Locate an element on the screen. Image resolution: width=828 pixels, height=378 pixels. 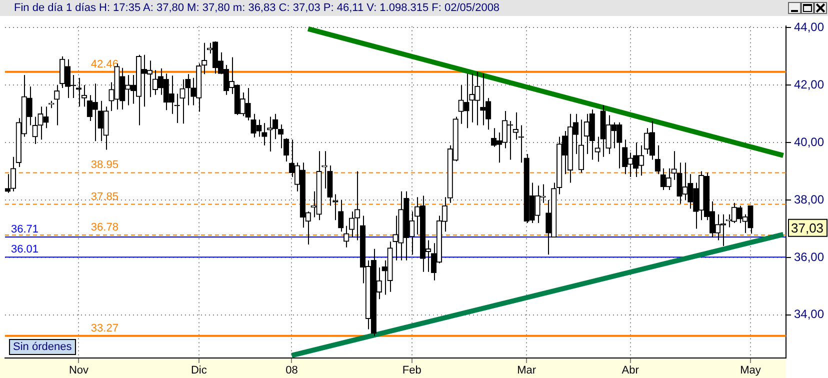
x-tick-label: Dic is located at coordinates (199, 370).